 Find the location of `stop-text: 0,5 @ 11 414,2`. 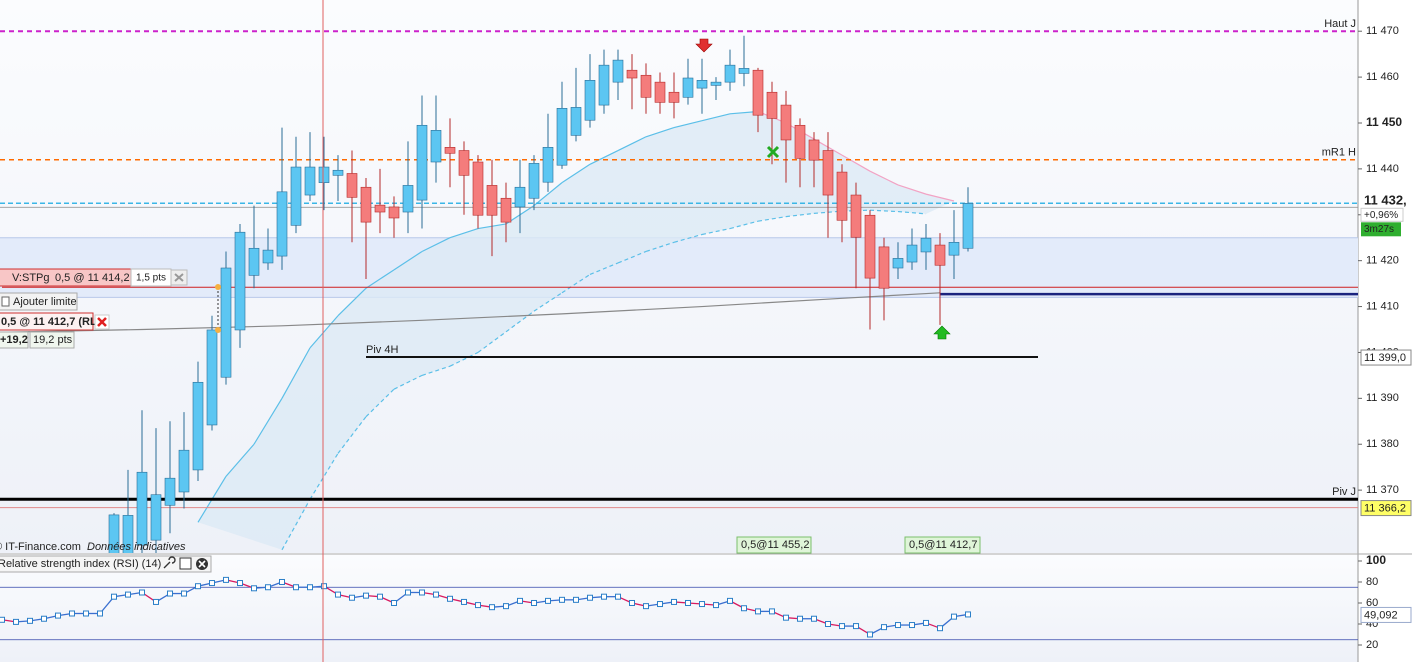

stop-text: 0,5 @ 11 414,2 is located at coordinates (92, 278).